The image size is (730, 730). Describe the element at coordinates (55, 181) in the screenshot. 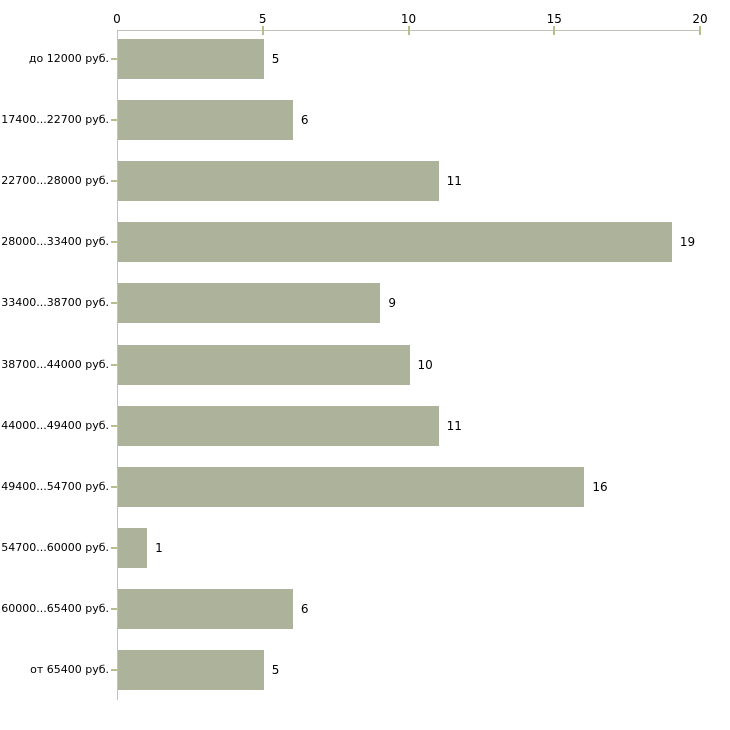

I see `category-label: 22700...28000 руб.` at that location.